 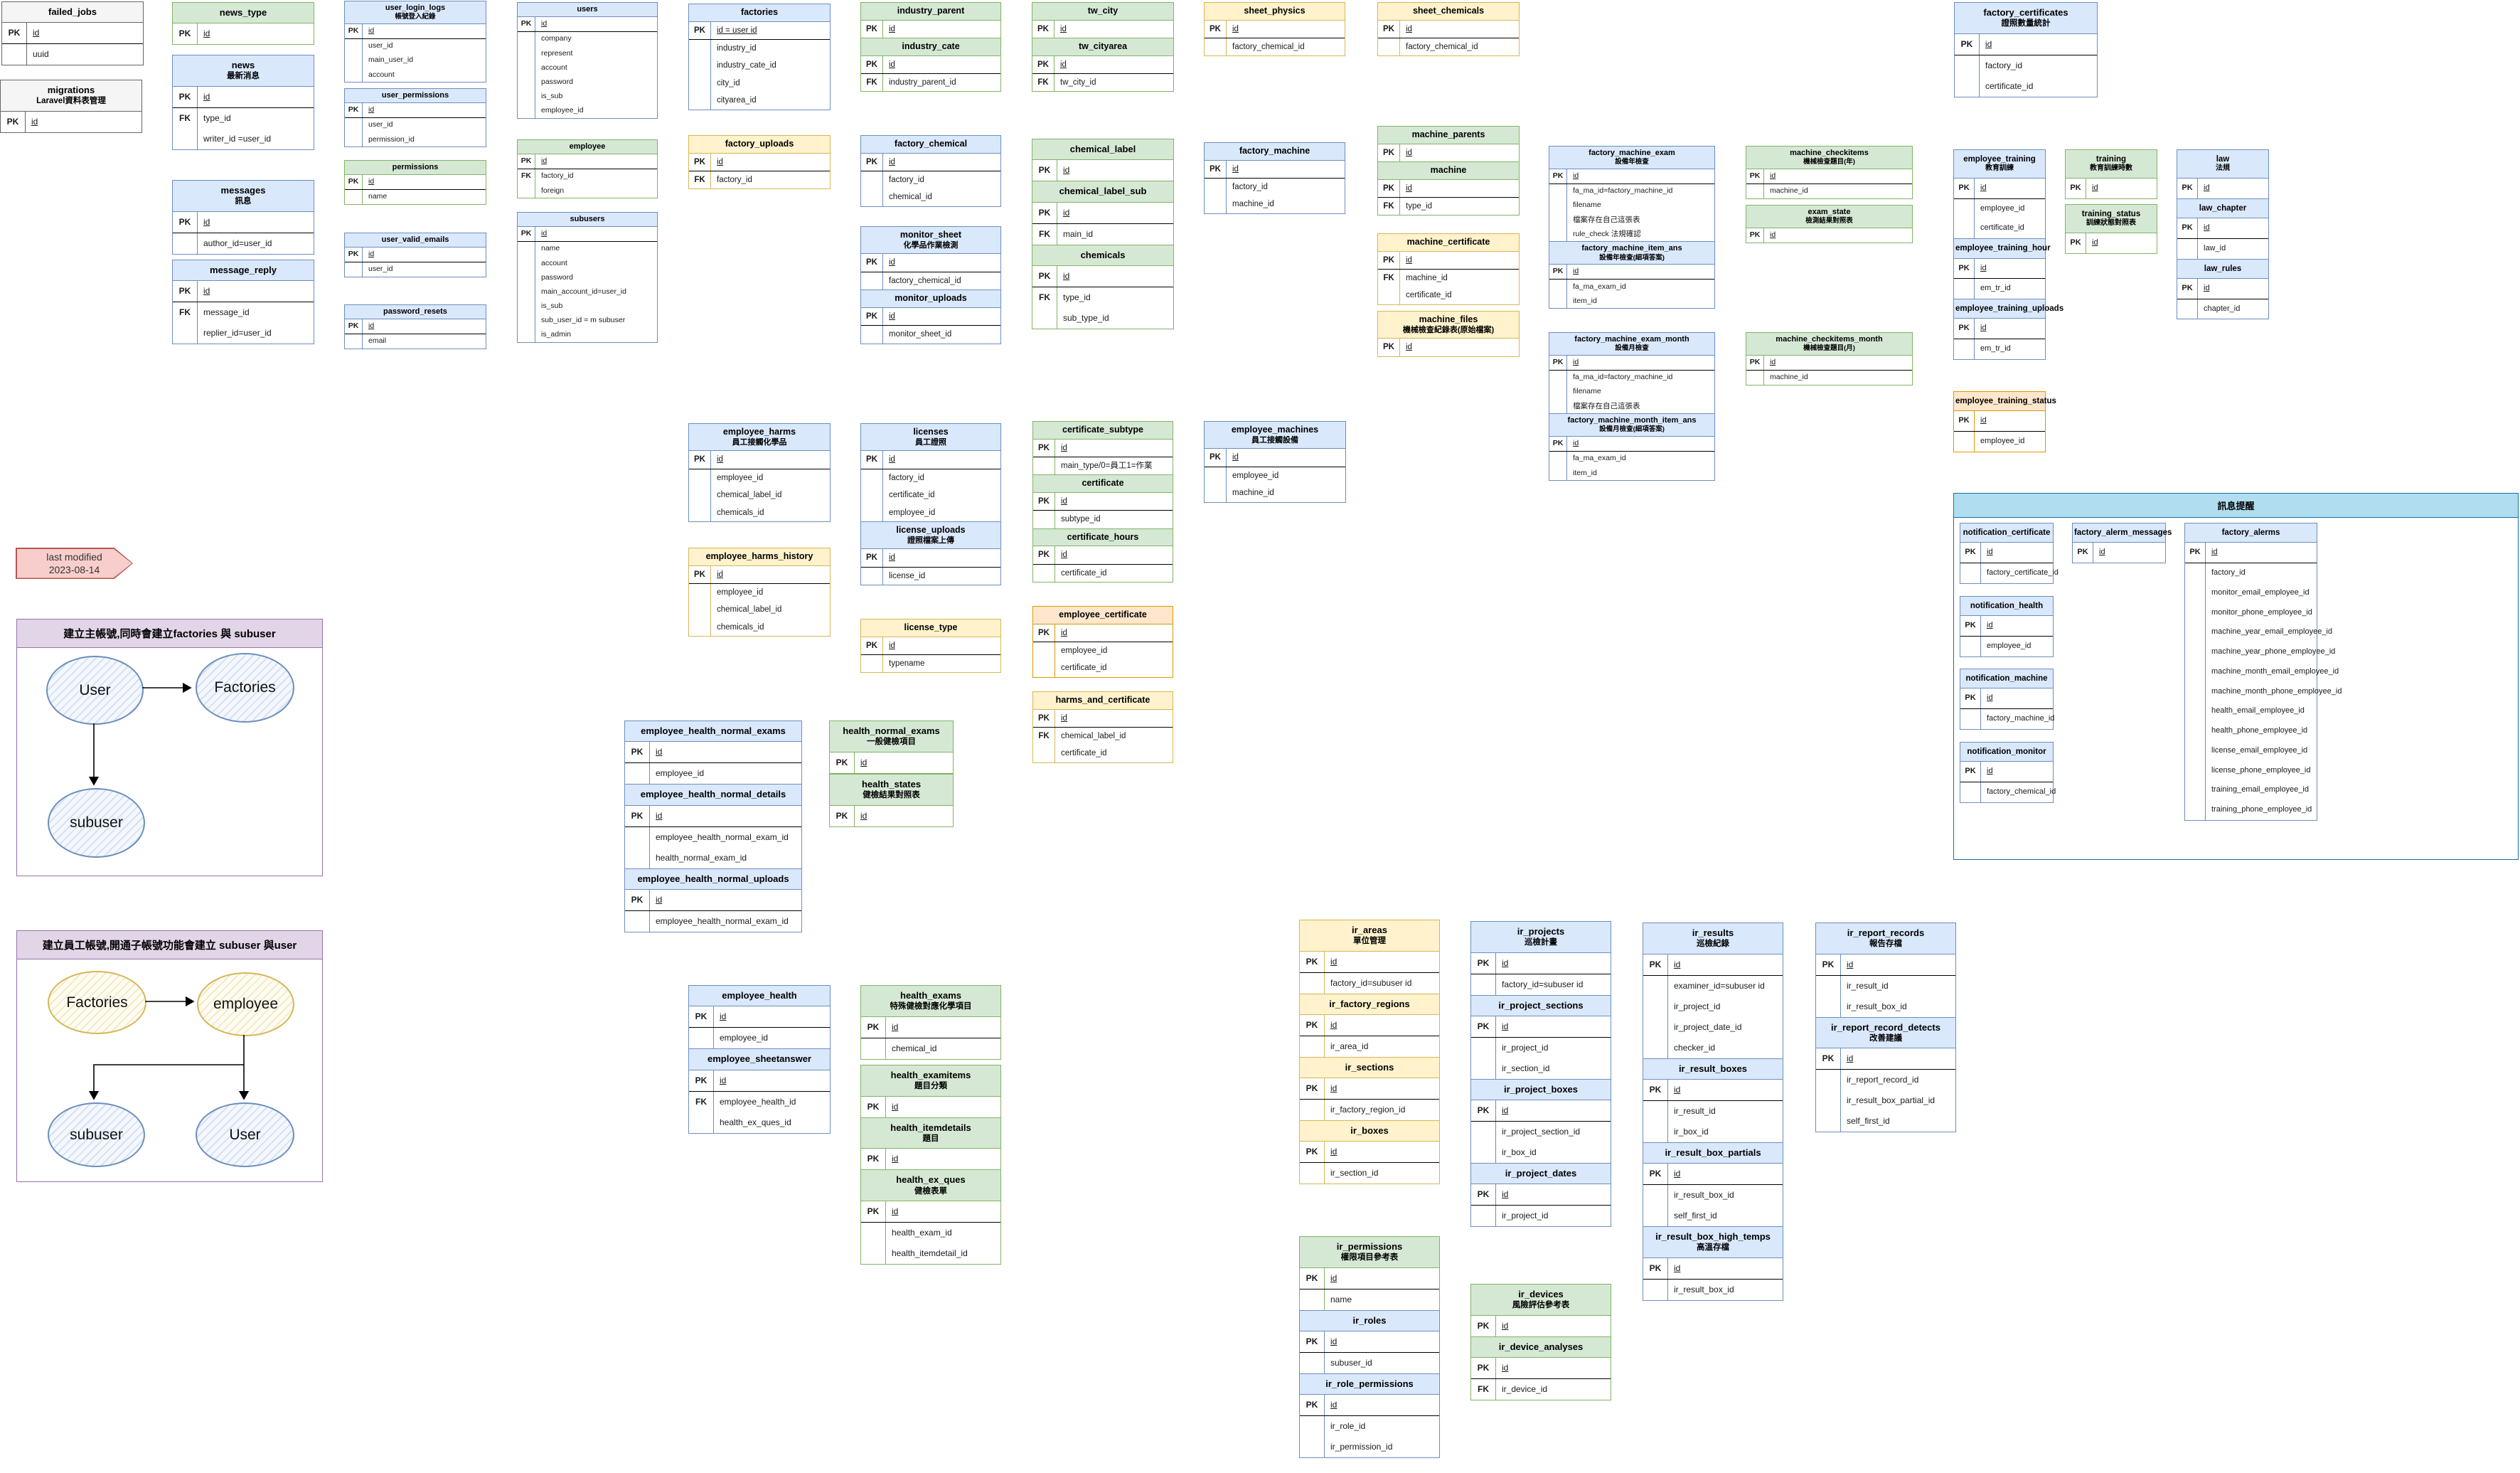 I want to click on field-row: employee_health_normal_exam_id, so click(x=713, y=921).